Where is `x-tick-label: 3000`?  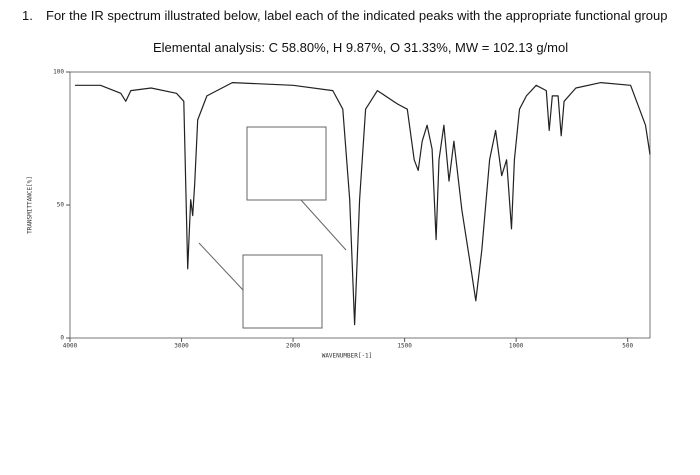
x-tick-label: 3000 is located at coordinates (181, 346).